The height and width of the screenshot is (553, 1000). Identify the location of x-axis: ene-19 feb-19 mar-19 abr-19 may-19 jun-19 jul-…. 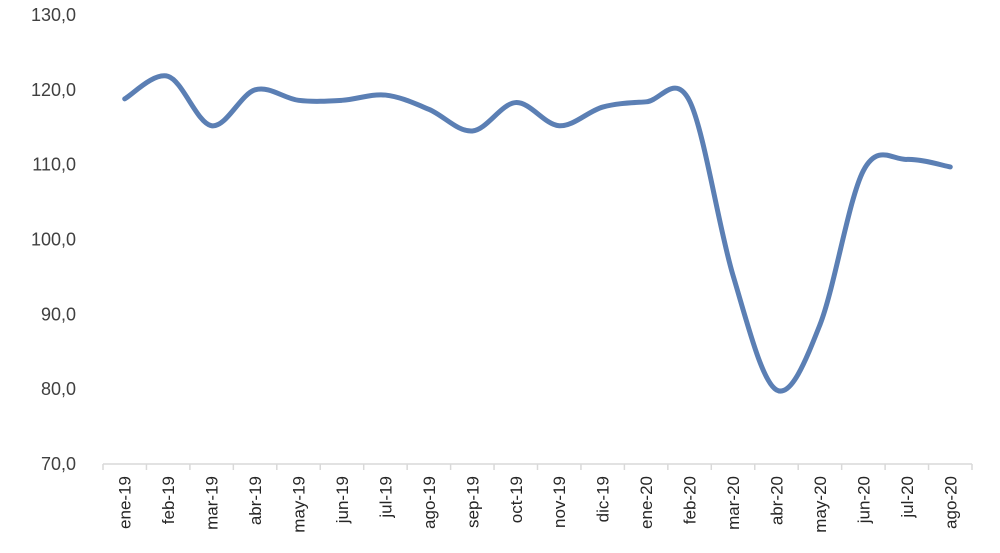
(537, 498).